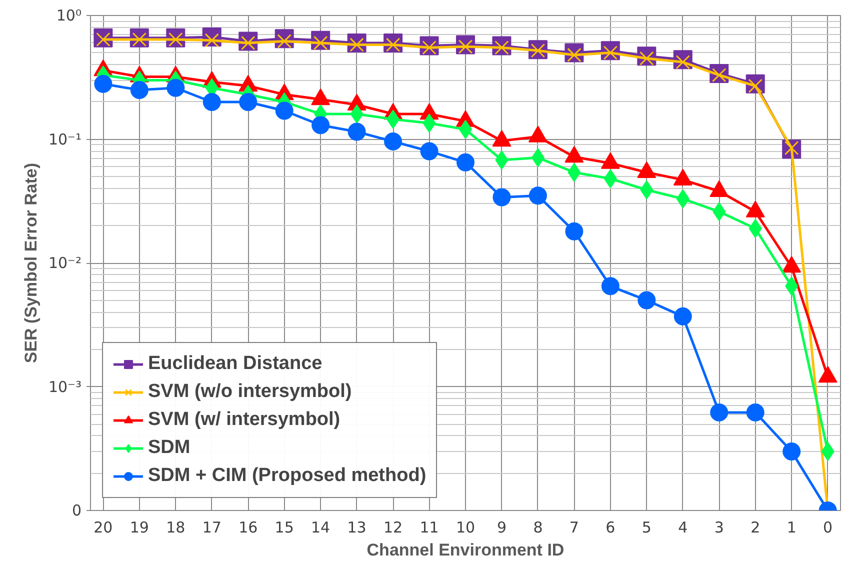 This screenshot has width=854, height=584. I want to click on x-tick-label: 5, so click(647, 527).